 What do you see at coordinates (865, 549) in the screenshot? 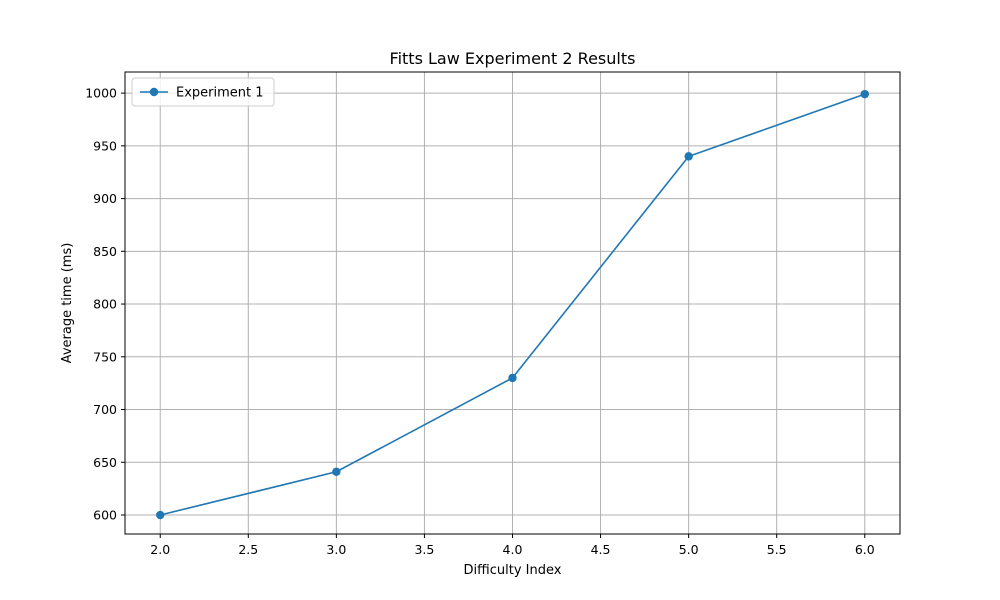
I see `x-tick-label: 6.0` at bounding box center [865, 549].